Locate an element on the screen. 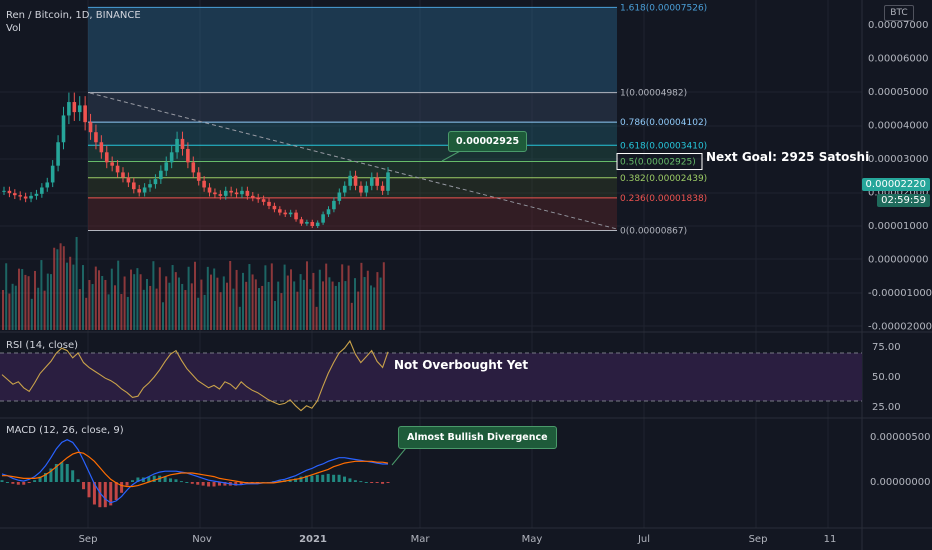  macd-callout: Almost Bullish Divergence is located at coordinates (477, 437).